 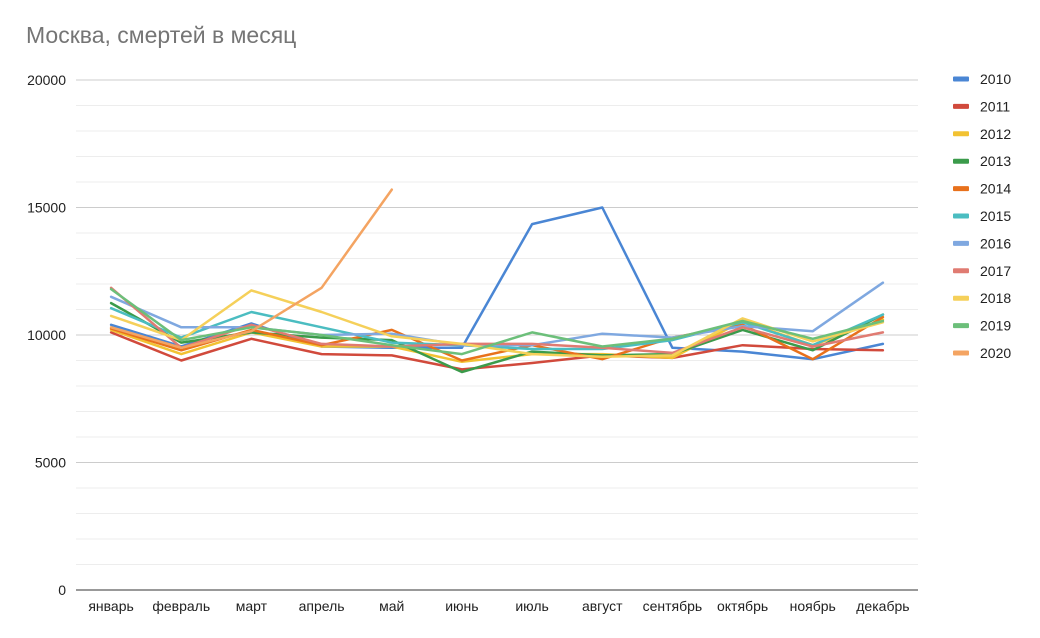 What do you see at coordinates (46, 335) in the screenshot?
I see `y-tick-label: 10000` at bounding box center [46, 335].